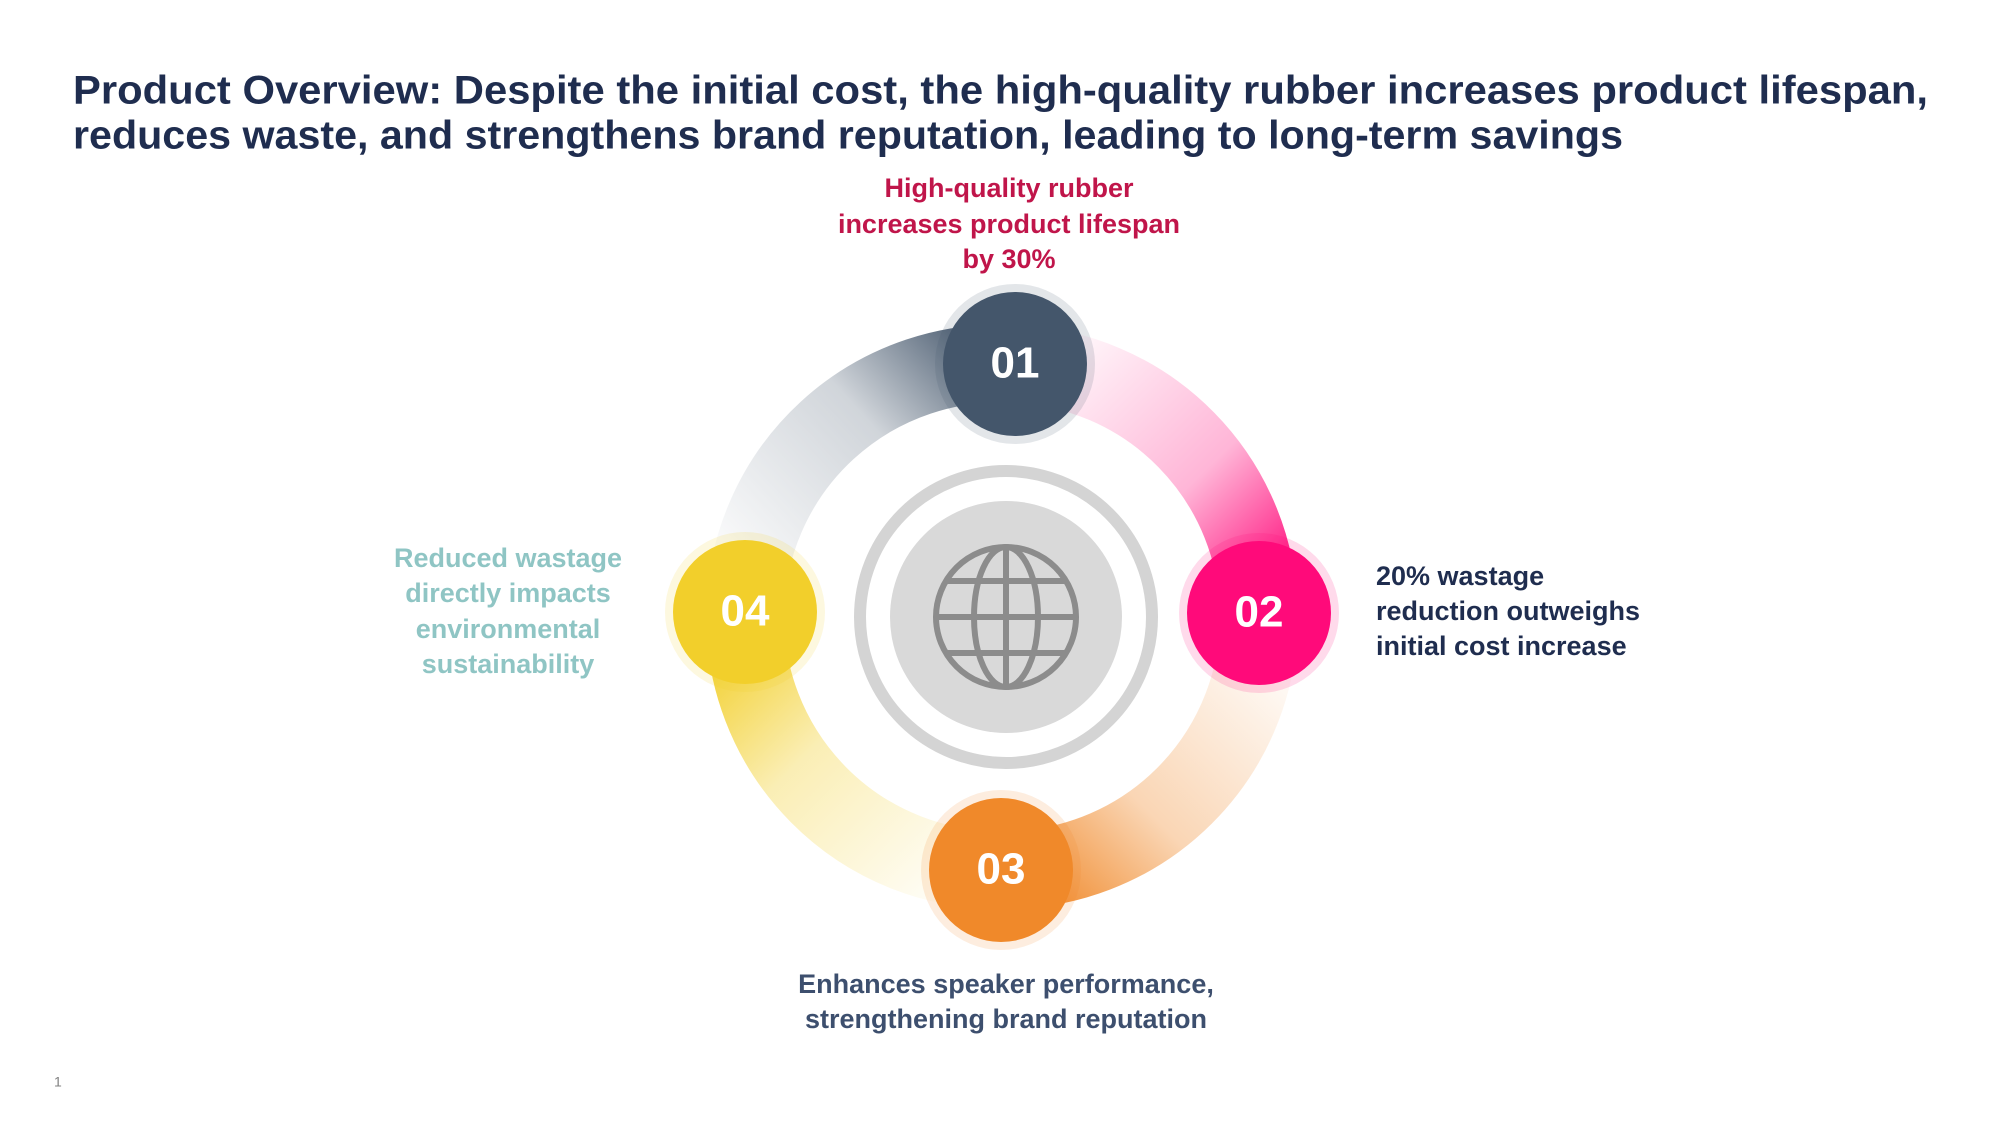 This screenshot has width=2000, height=1125. Describe the element at coordinates (508, 558) in the screenshot. I see `text-line: Reduced wastage` at that location.